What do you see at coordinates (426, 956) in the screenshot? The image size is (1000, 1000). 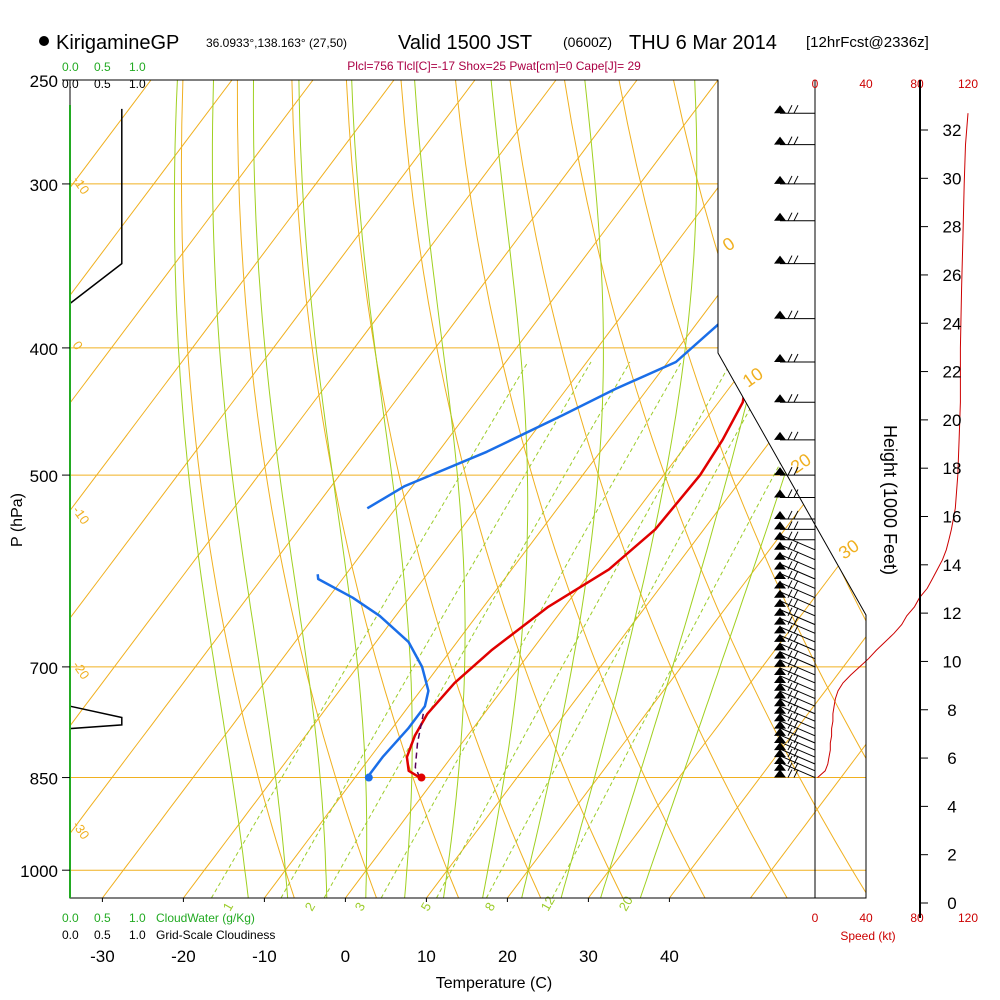 I see `x-tick-label: 10` at bounding box center [426, 956].